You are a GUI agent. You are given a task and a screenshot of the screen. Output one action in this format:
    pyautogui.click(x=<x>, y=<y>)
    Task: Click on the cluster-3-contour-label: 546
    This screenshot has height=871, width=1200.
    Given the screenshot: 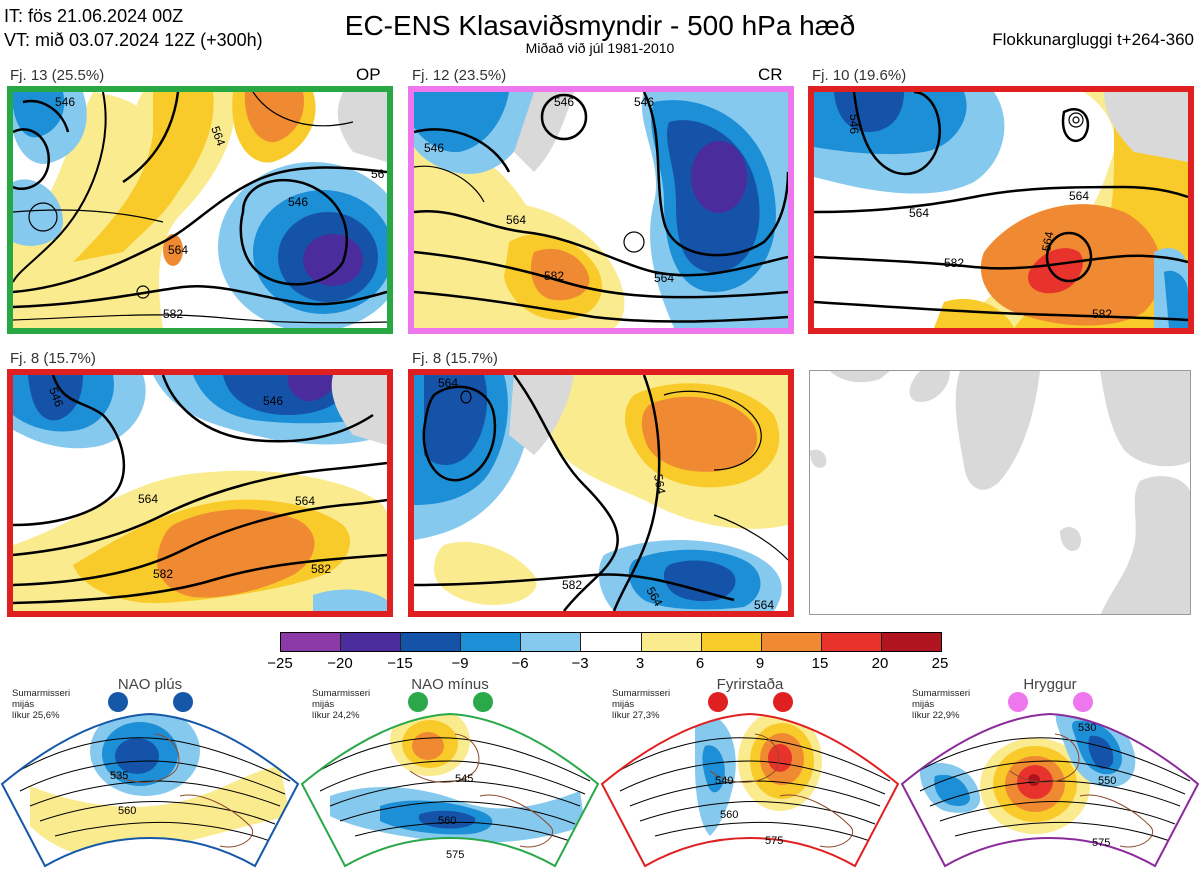 What is the action you would take?
    pyautogui.click(x=854, y=124)
    